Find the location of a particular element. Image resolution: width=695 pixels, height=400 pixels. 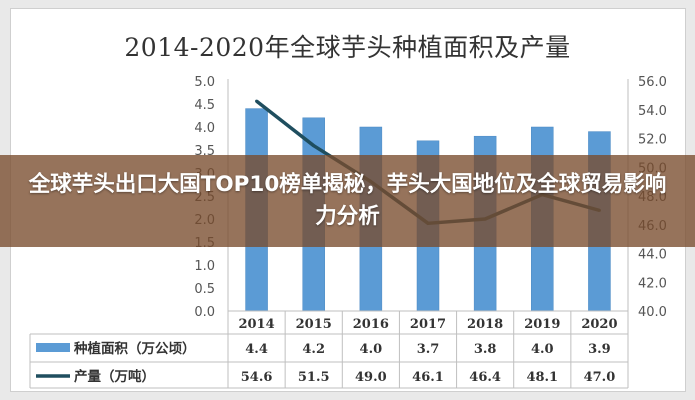

headline-text: 全球芋头出口大国TOP10榜单揭秘，芋头大国地位及全球贸易影响力分析 is located at coordinates (347, 200).